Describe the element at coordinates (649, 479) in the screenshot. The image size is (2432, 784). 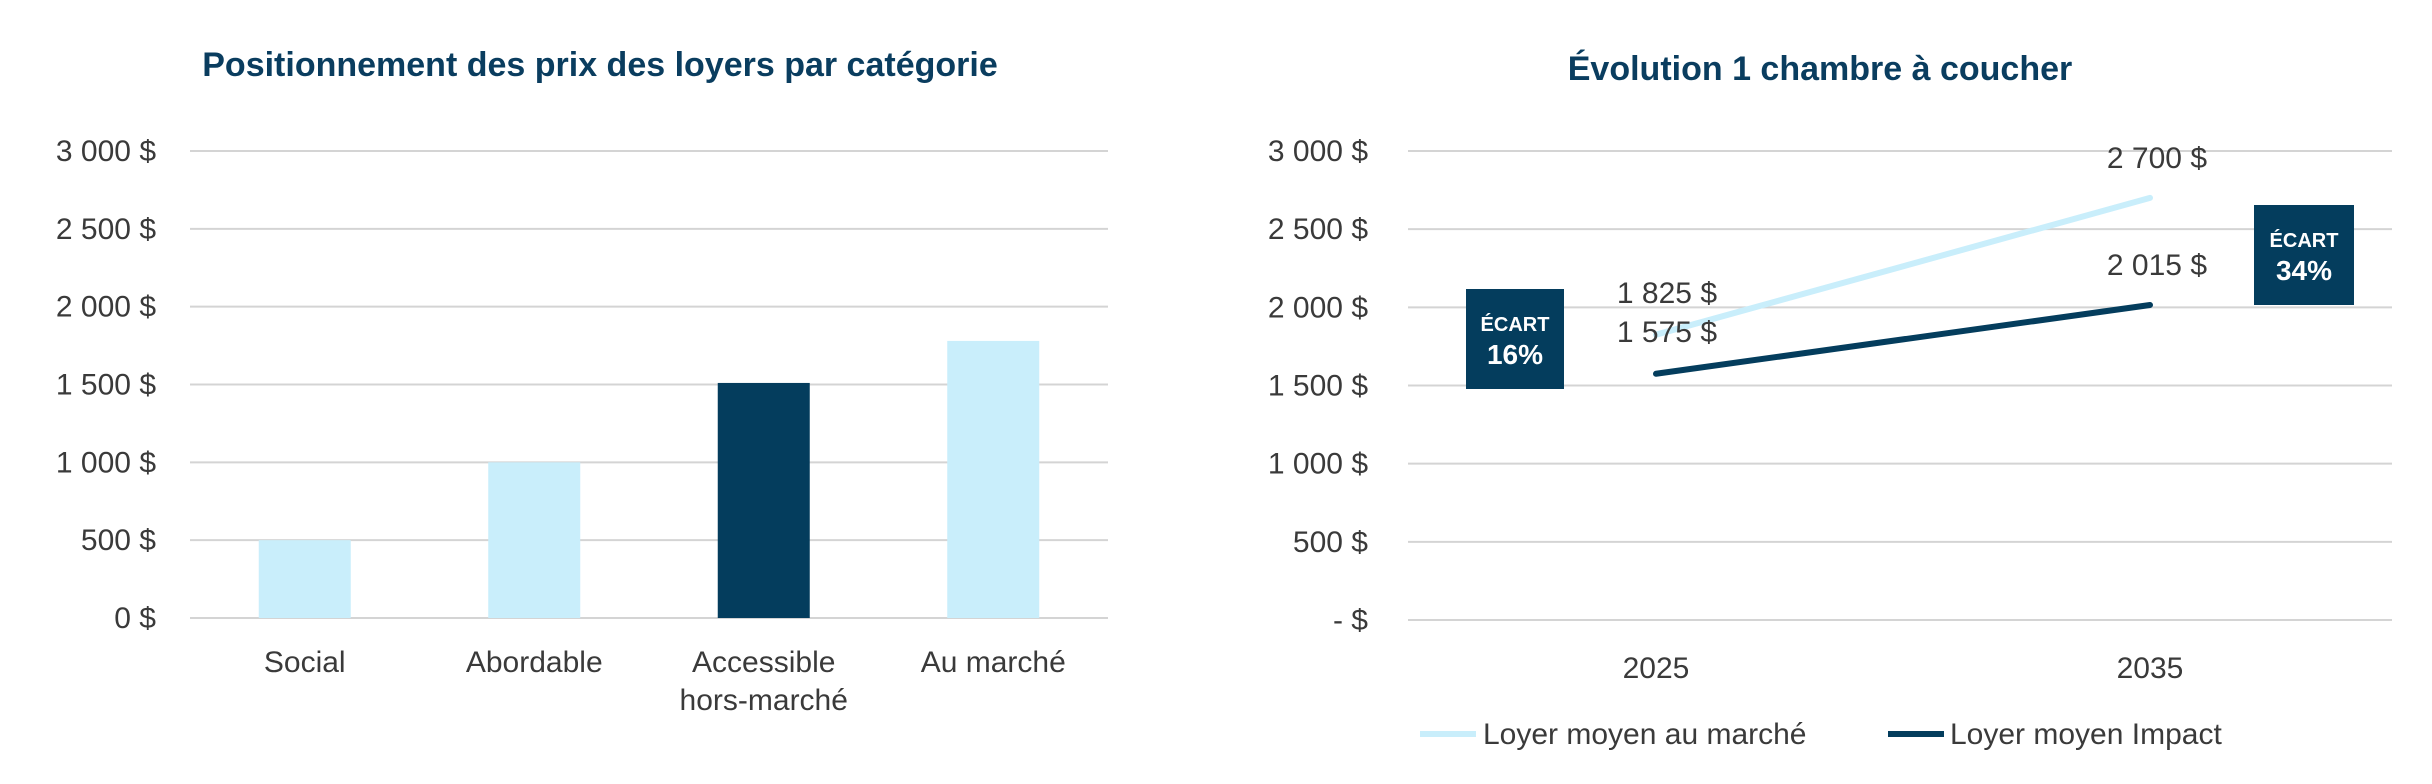
I see `bar-chart-bars` at that location.